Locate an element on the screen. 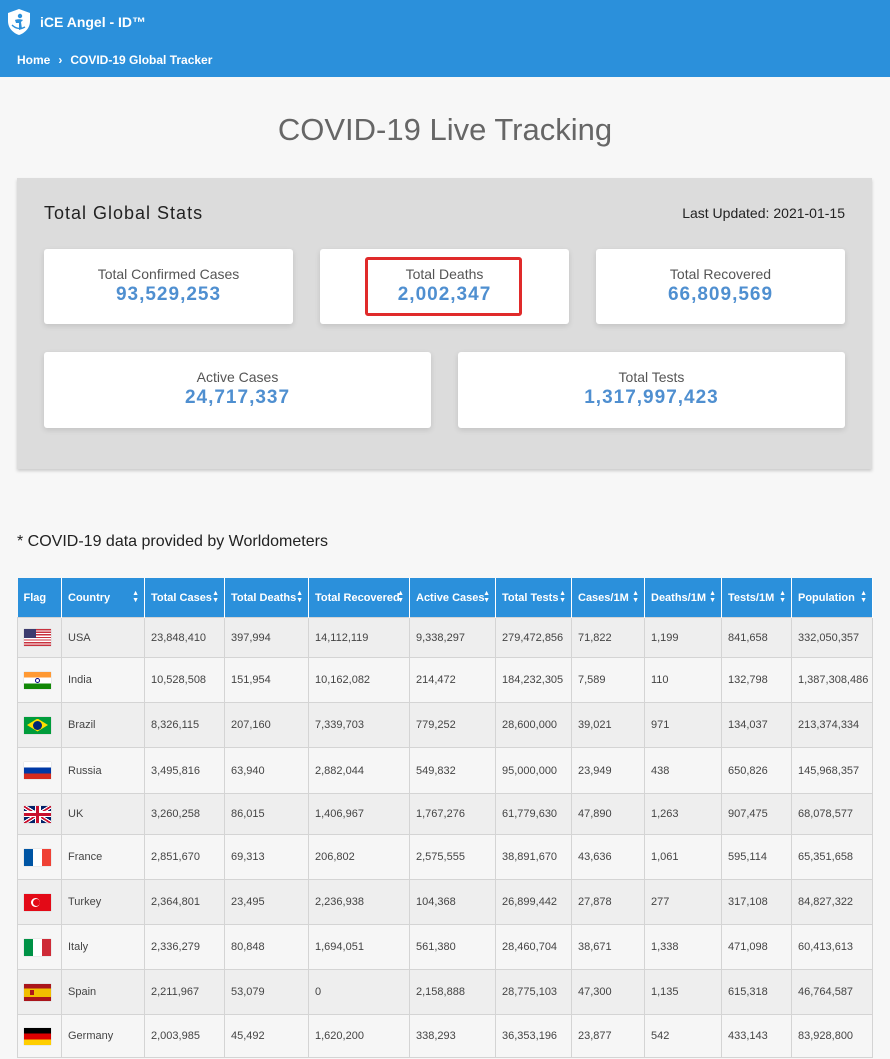 The width and height of the screenshot is (890, 1059). cell-tests-1m: 134,037 is located at coordinates (756, 725).